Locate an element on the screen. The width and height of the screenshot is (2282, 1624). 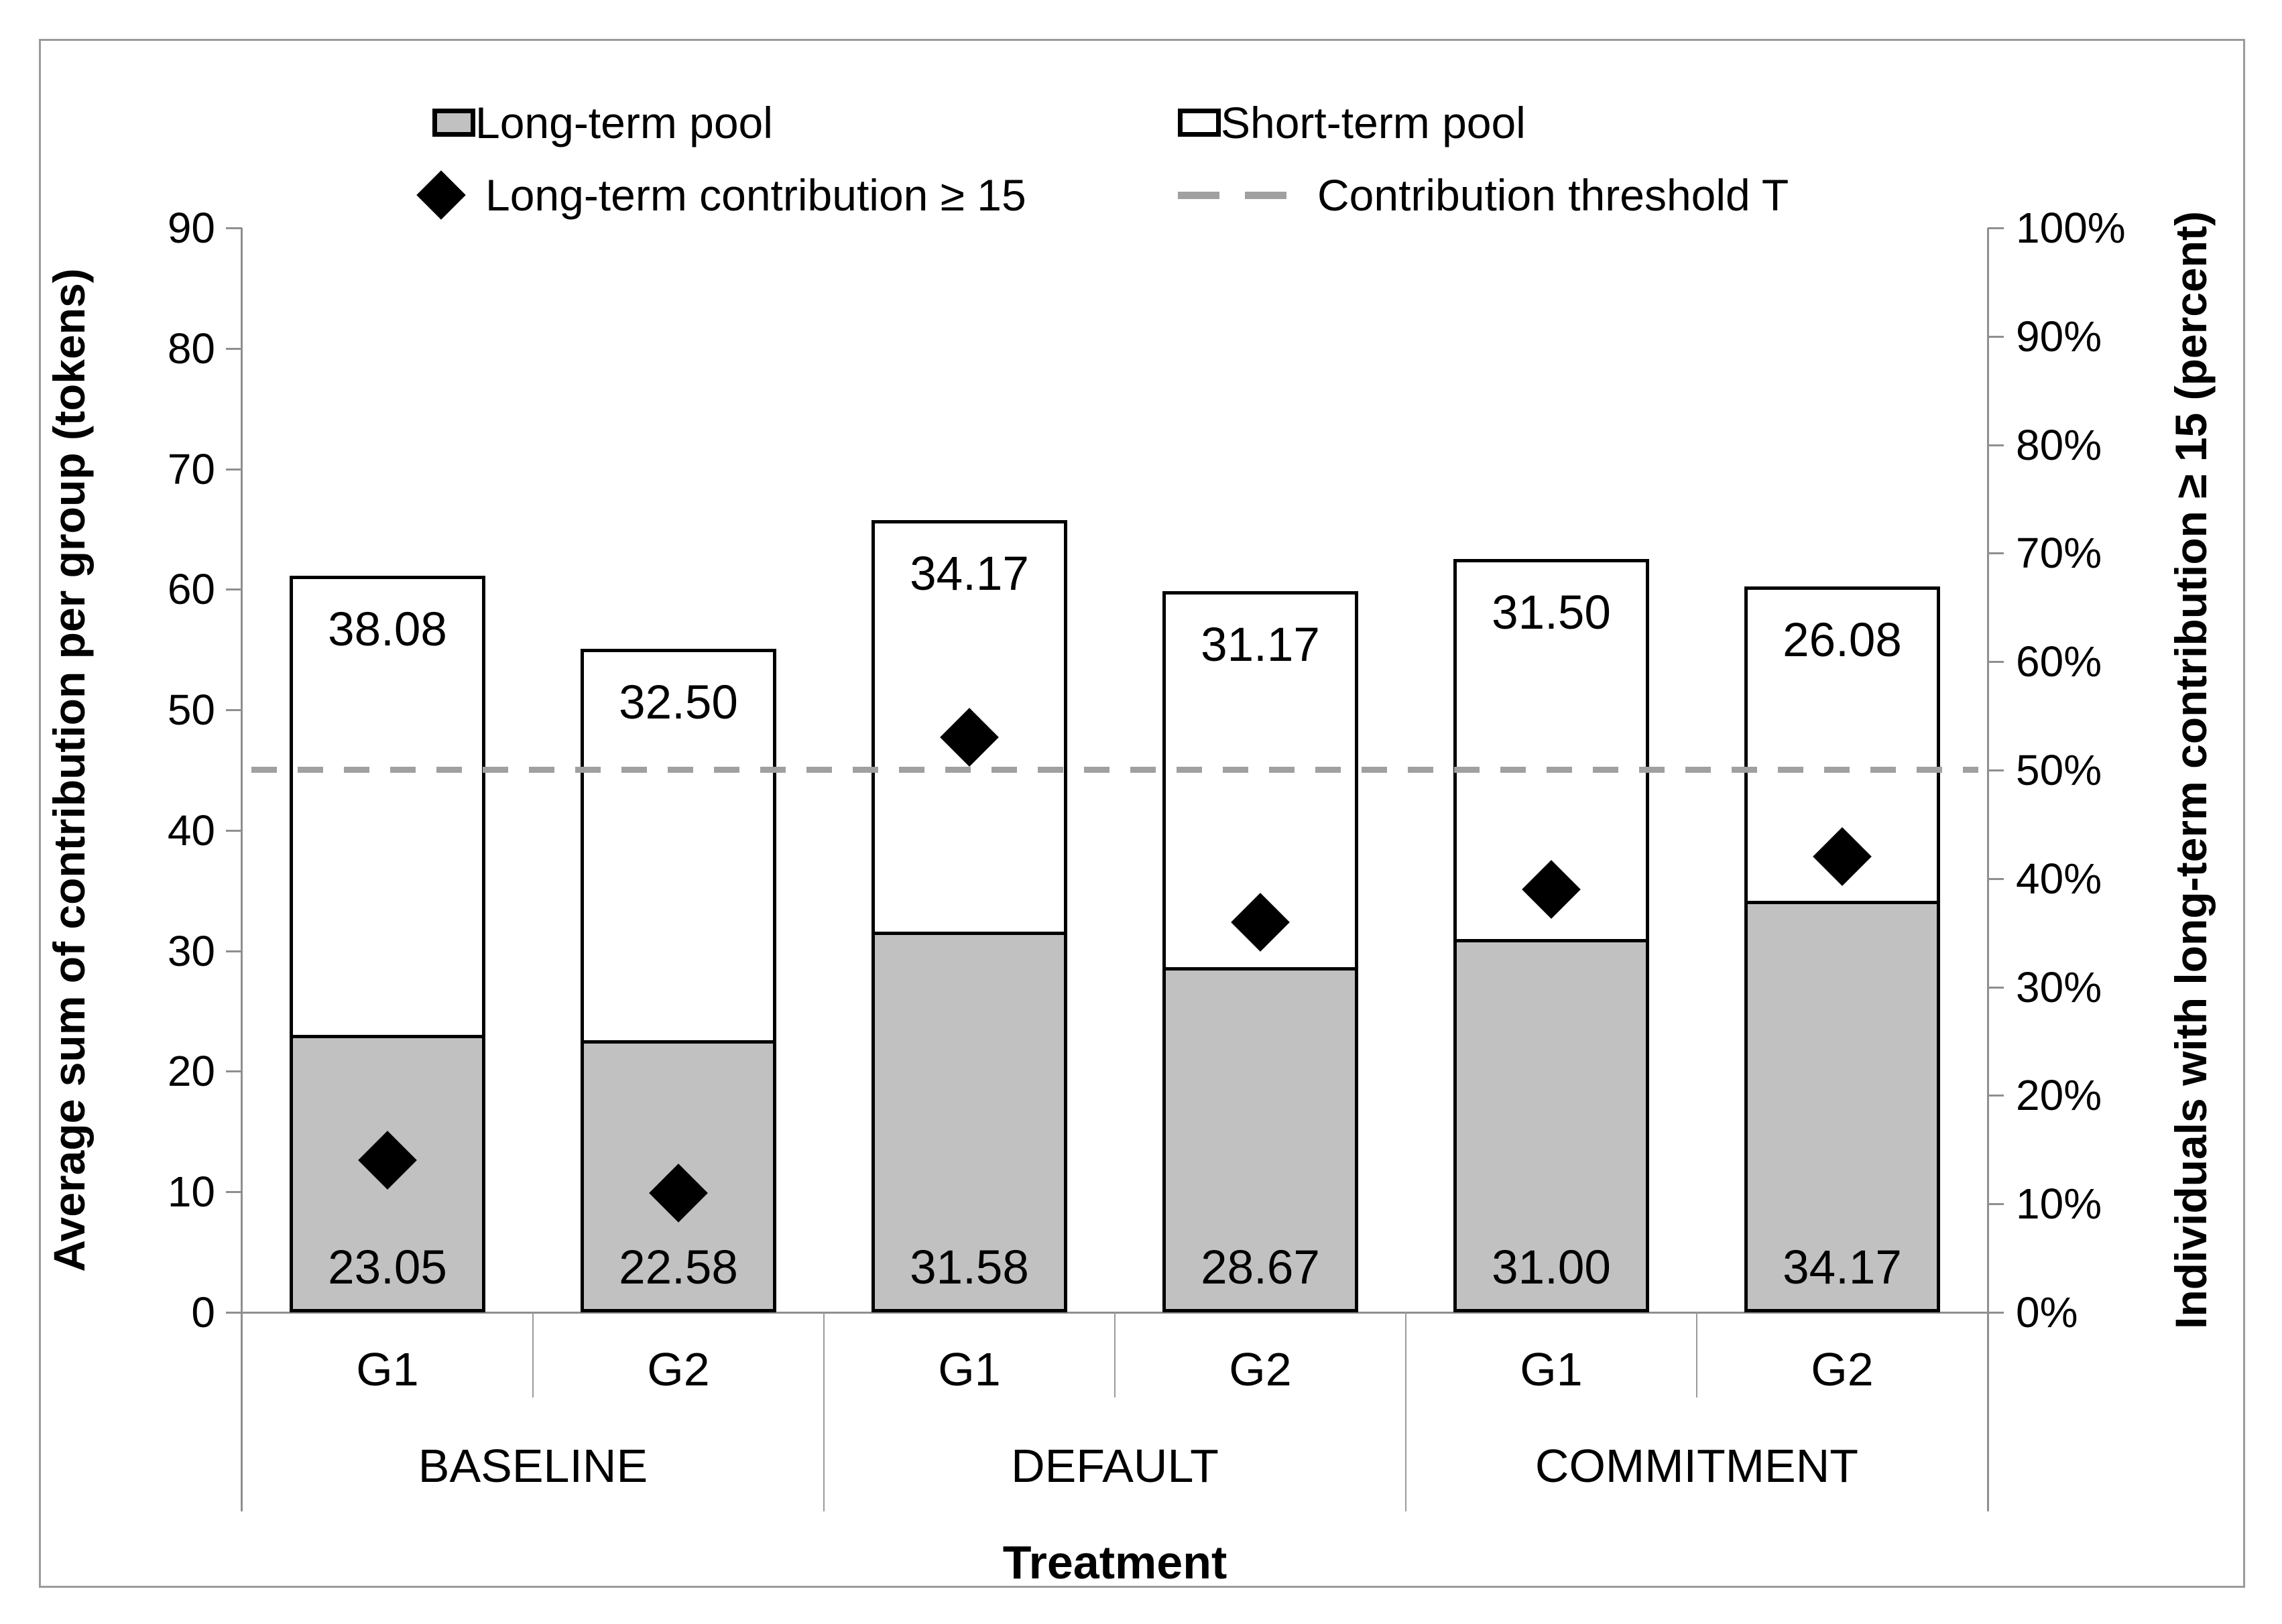
right-axis-tick-label: 40% is located at coordinates (2059, 879).